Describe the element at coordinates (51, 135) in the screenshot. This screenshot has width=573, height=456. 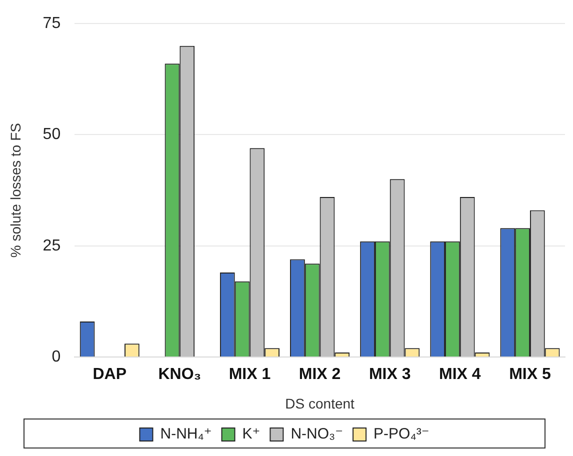
I see `y-tick-label: 50` at that location.